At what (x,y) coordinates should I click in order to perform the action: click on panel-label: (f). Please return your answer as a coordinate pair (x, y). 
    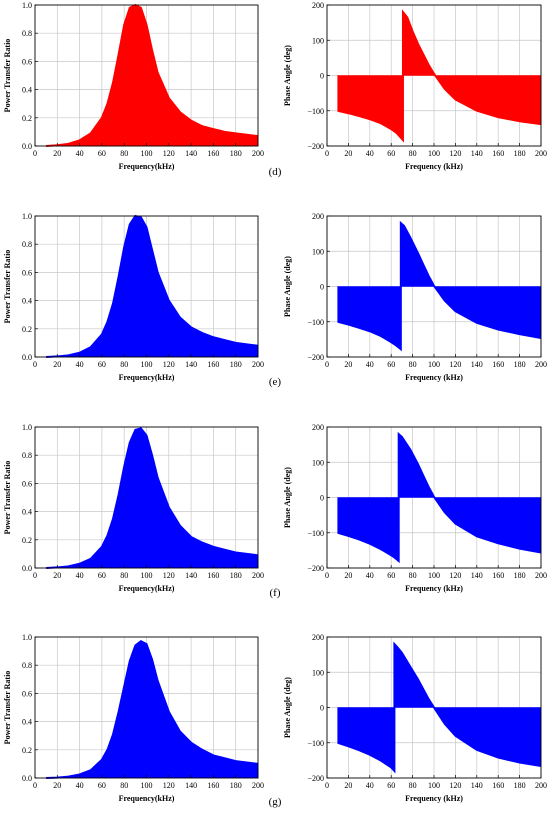
    Looking at the image, I should click on (275, 593).